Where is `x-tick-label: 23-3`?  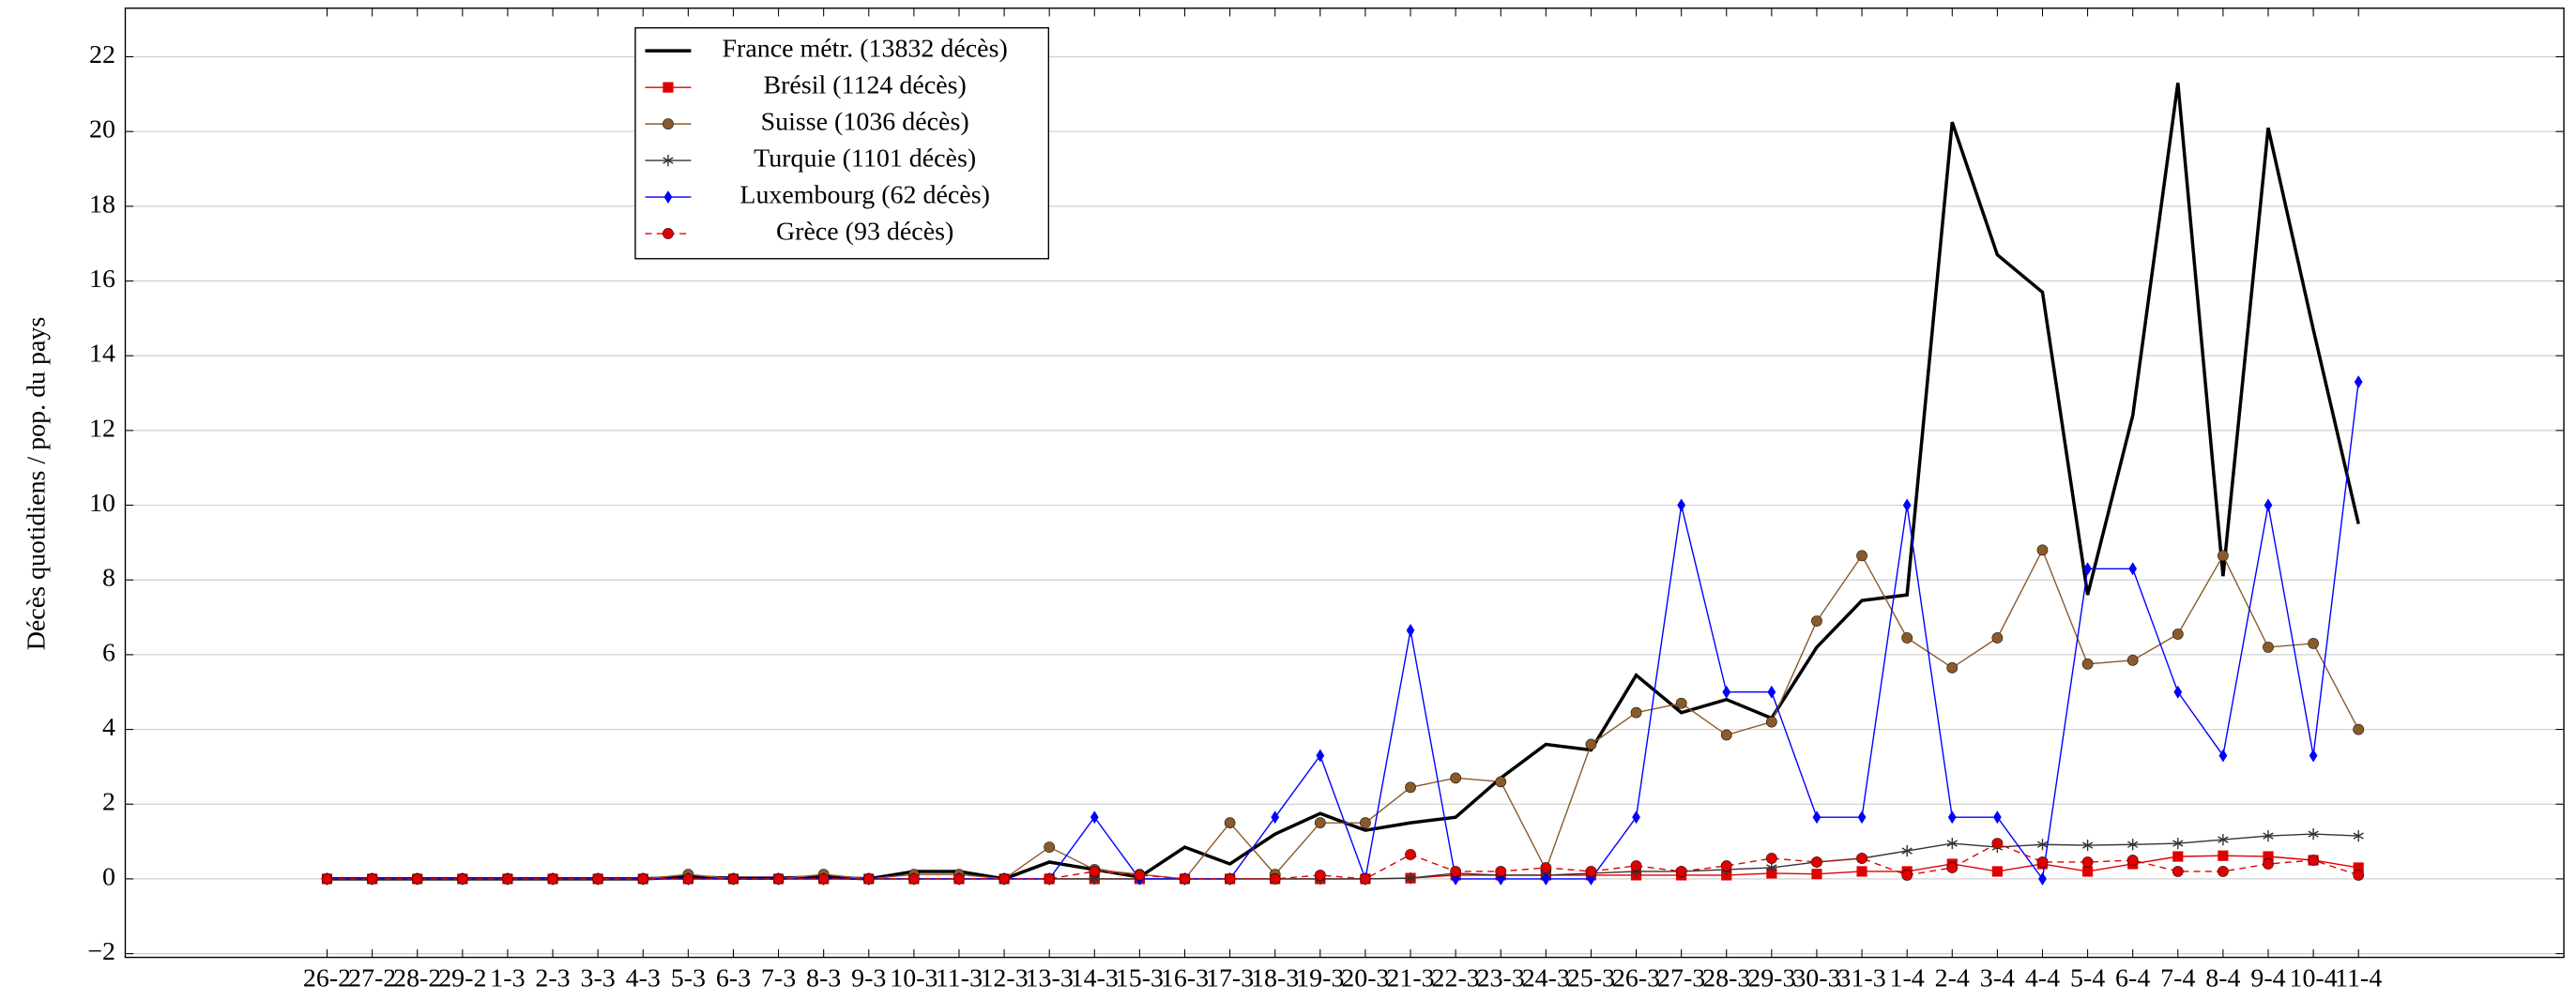 x-tick-label: 23-3 is located at coordinates (1501, 978).